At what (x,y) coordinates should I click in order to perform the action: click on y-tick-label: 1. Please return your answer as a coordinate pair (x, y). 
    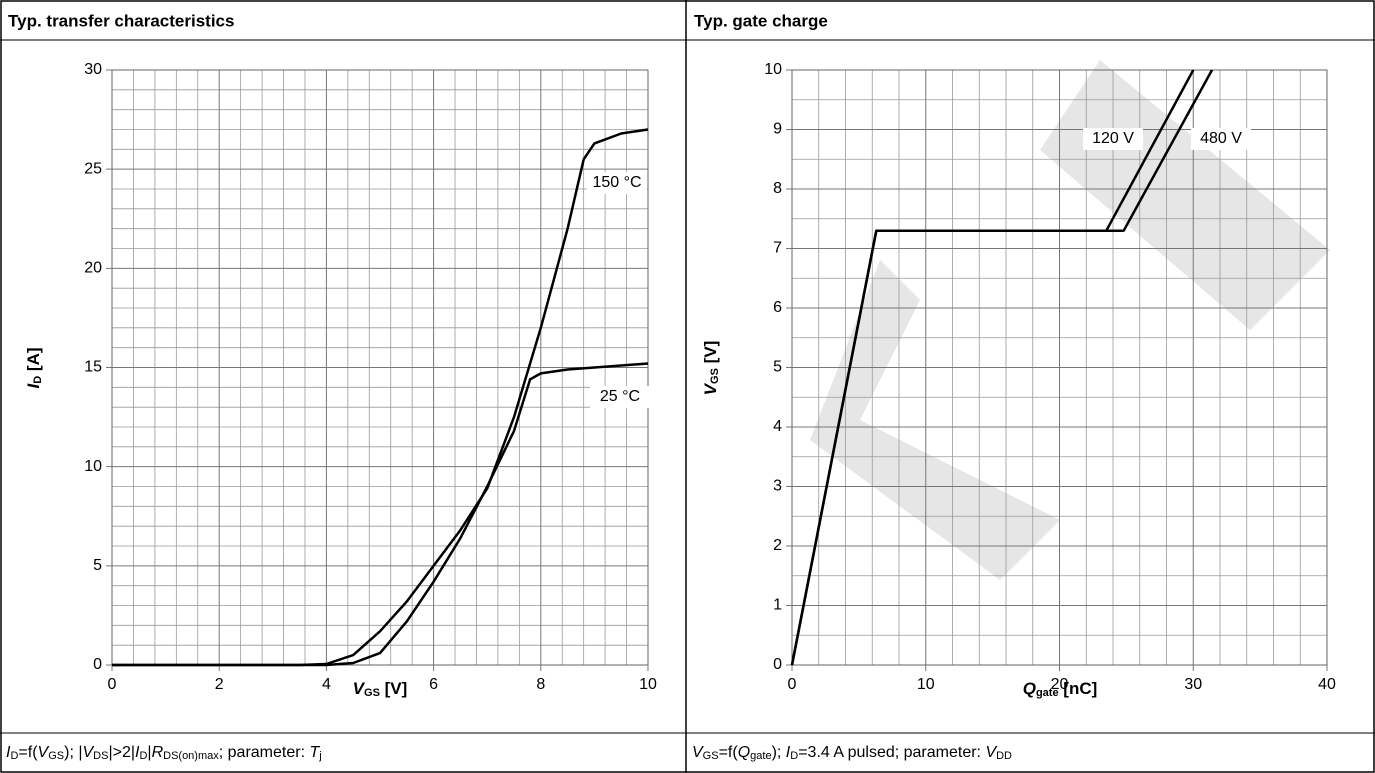
    Looking at the image, I should click on (777, 605).